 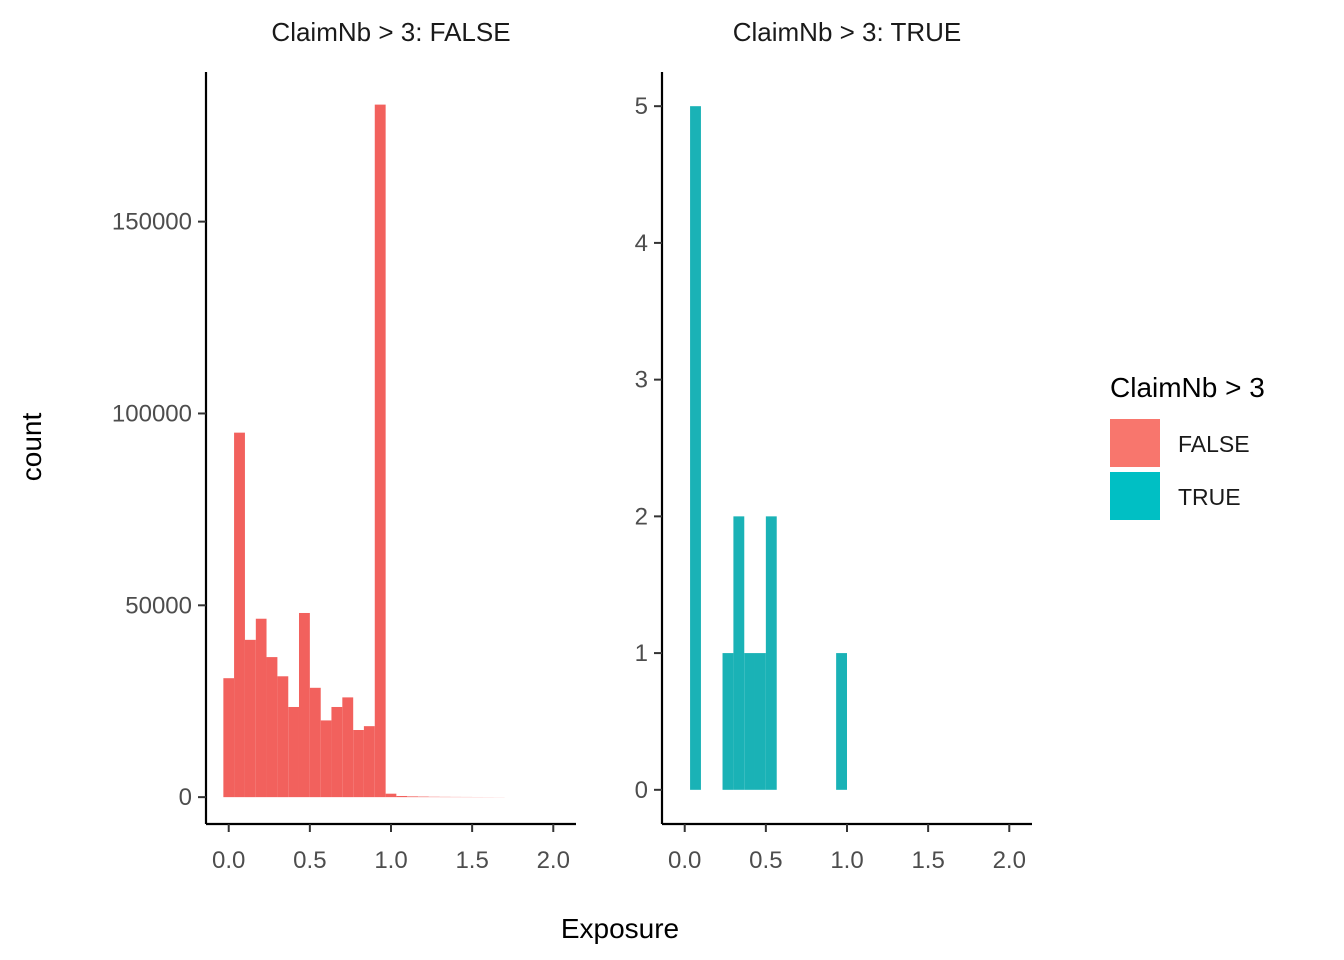 I want to click on legend-label-true: TRUE, so click(x=1209, y=497).